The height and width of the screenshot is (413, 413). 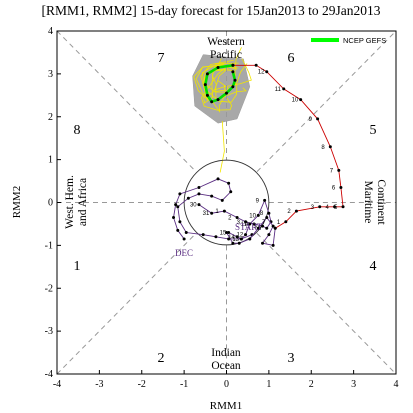 I want to click on ensemble-member-tail, so click(x=222, y=147).